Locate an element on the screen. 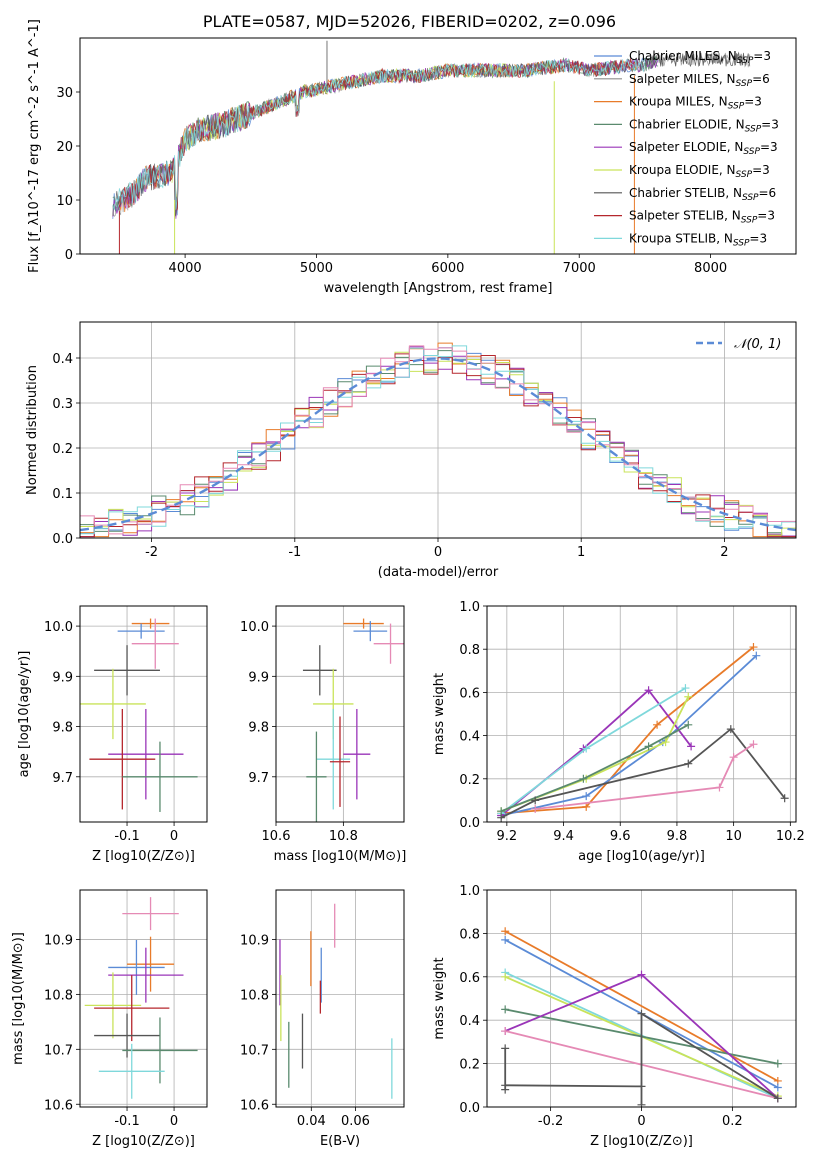  plot-area-mass-vs-EBV is located at coordinates (336, 1001).